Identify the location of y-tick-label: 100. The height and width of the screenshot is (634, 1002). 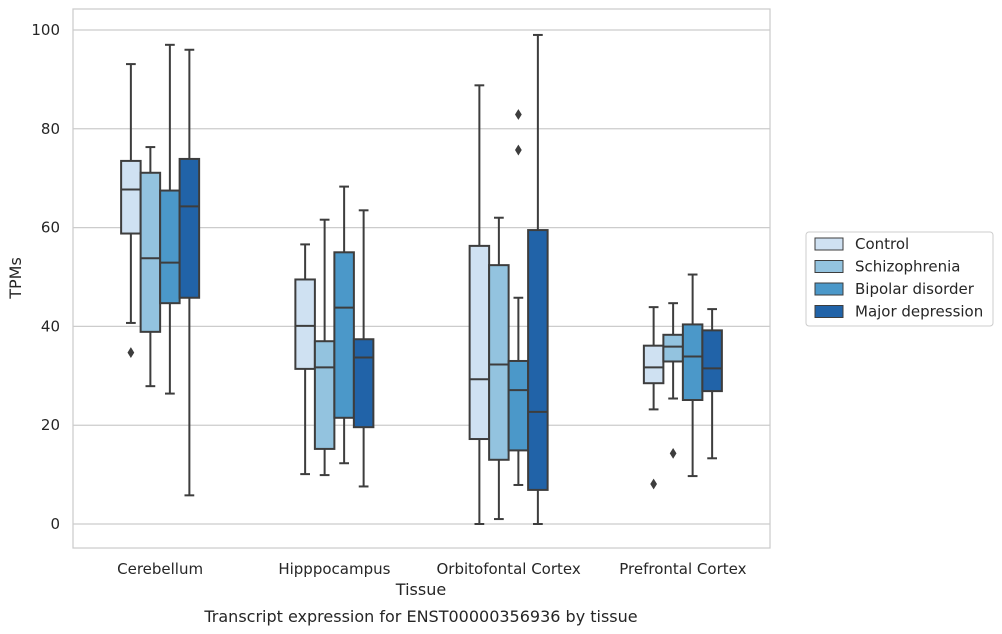
(45, 30).